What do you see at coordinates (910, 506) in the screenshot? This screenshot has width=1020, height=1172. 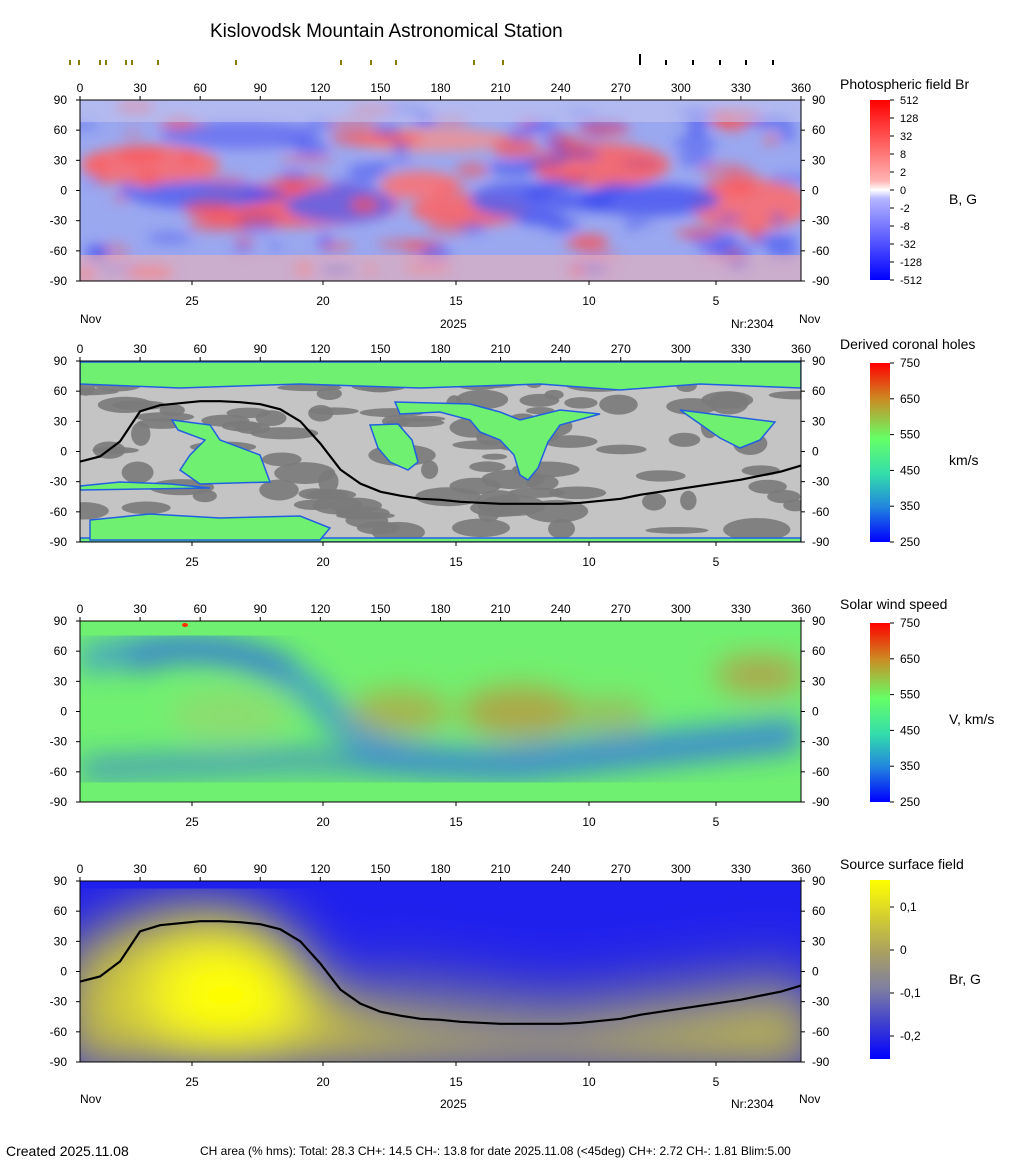 I see `colorbar-label: 350` at bounding box center [910, 506].